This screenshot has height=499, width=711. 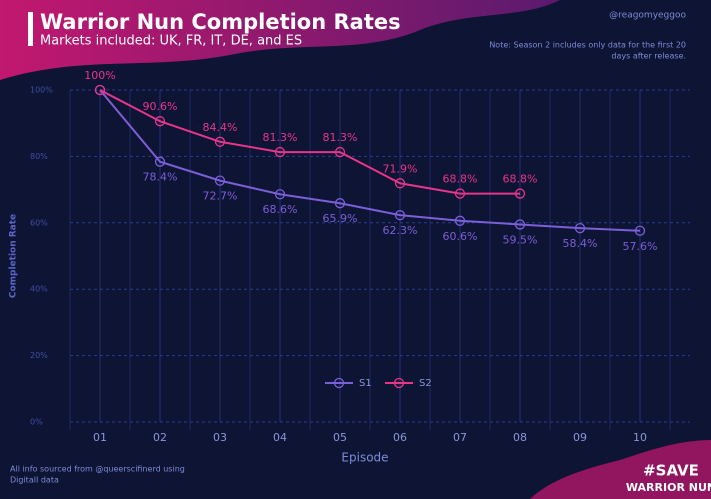 What do you see at coordinates (39, 222) in the screenshot?
I see `y-tick-label: 60%` at bounding box center [39, 222].